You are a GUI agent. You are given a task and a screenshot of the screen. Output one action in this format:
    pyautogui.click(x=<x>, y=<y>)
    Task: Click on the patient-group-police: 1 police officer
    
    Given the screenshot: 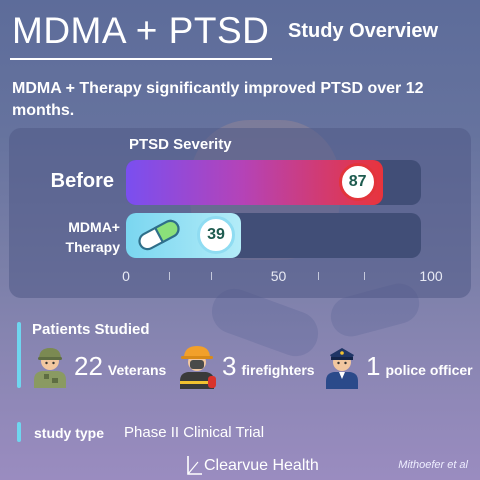 What is the action you would take?
    pyautogui.click(x=397, y=366)
    